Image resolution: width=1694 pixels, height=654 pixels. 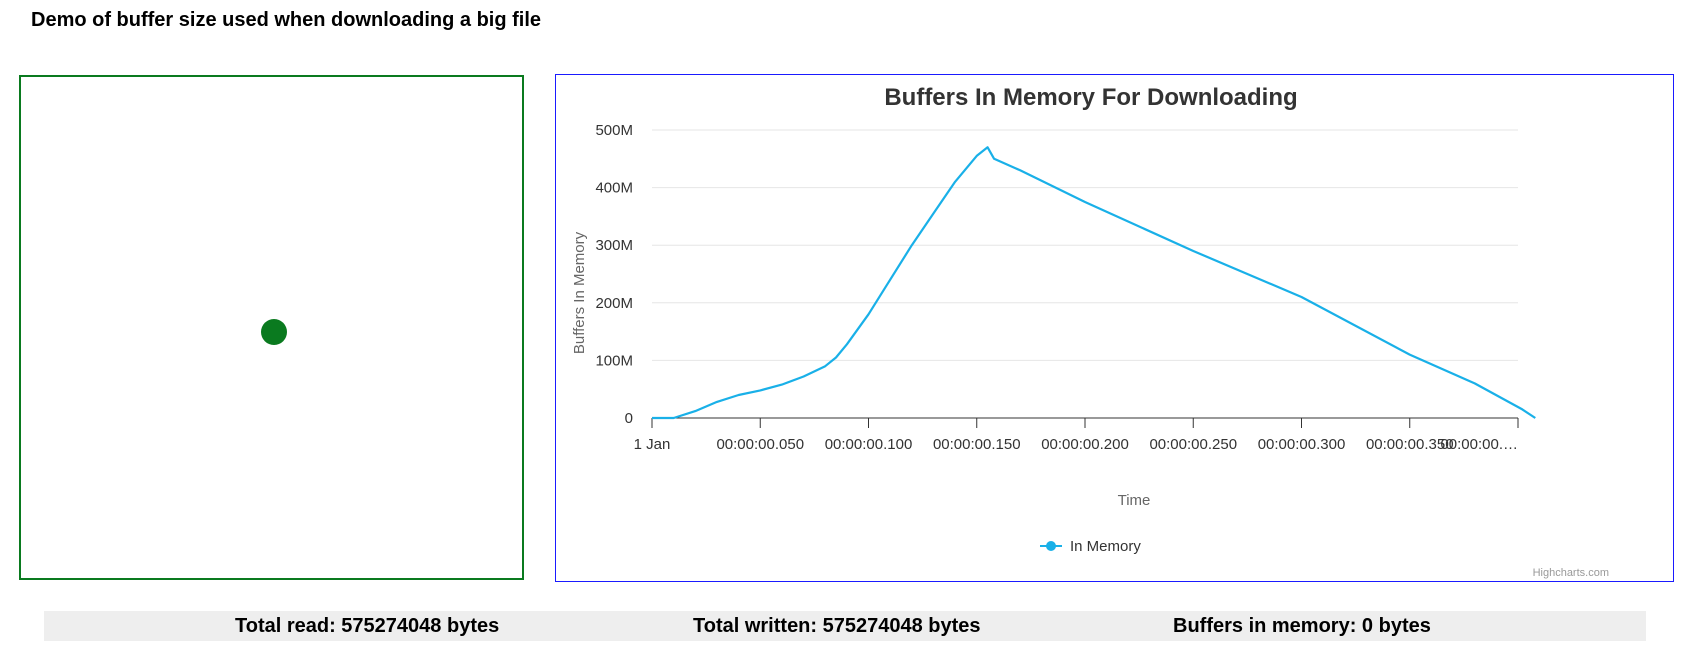 I want to click on axes, so click(x=1085, y=422).